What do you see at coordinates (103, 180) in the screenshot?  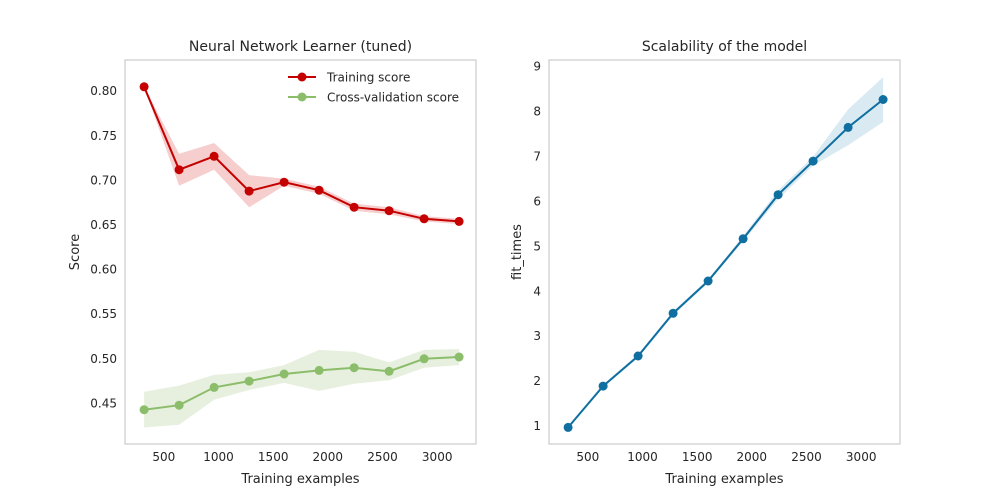 I see `y-tick-label: 0.70` at bounding box center [103, 180].